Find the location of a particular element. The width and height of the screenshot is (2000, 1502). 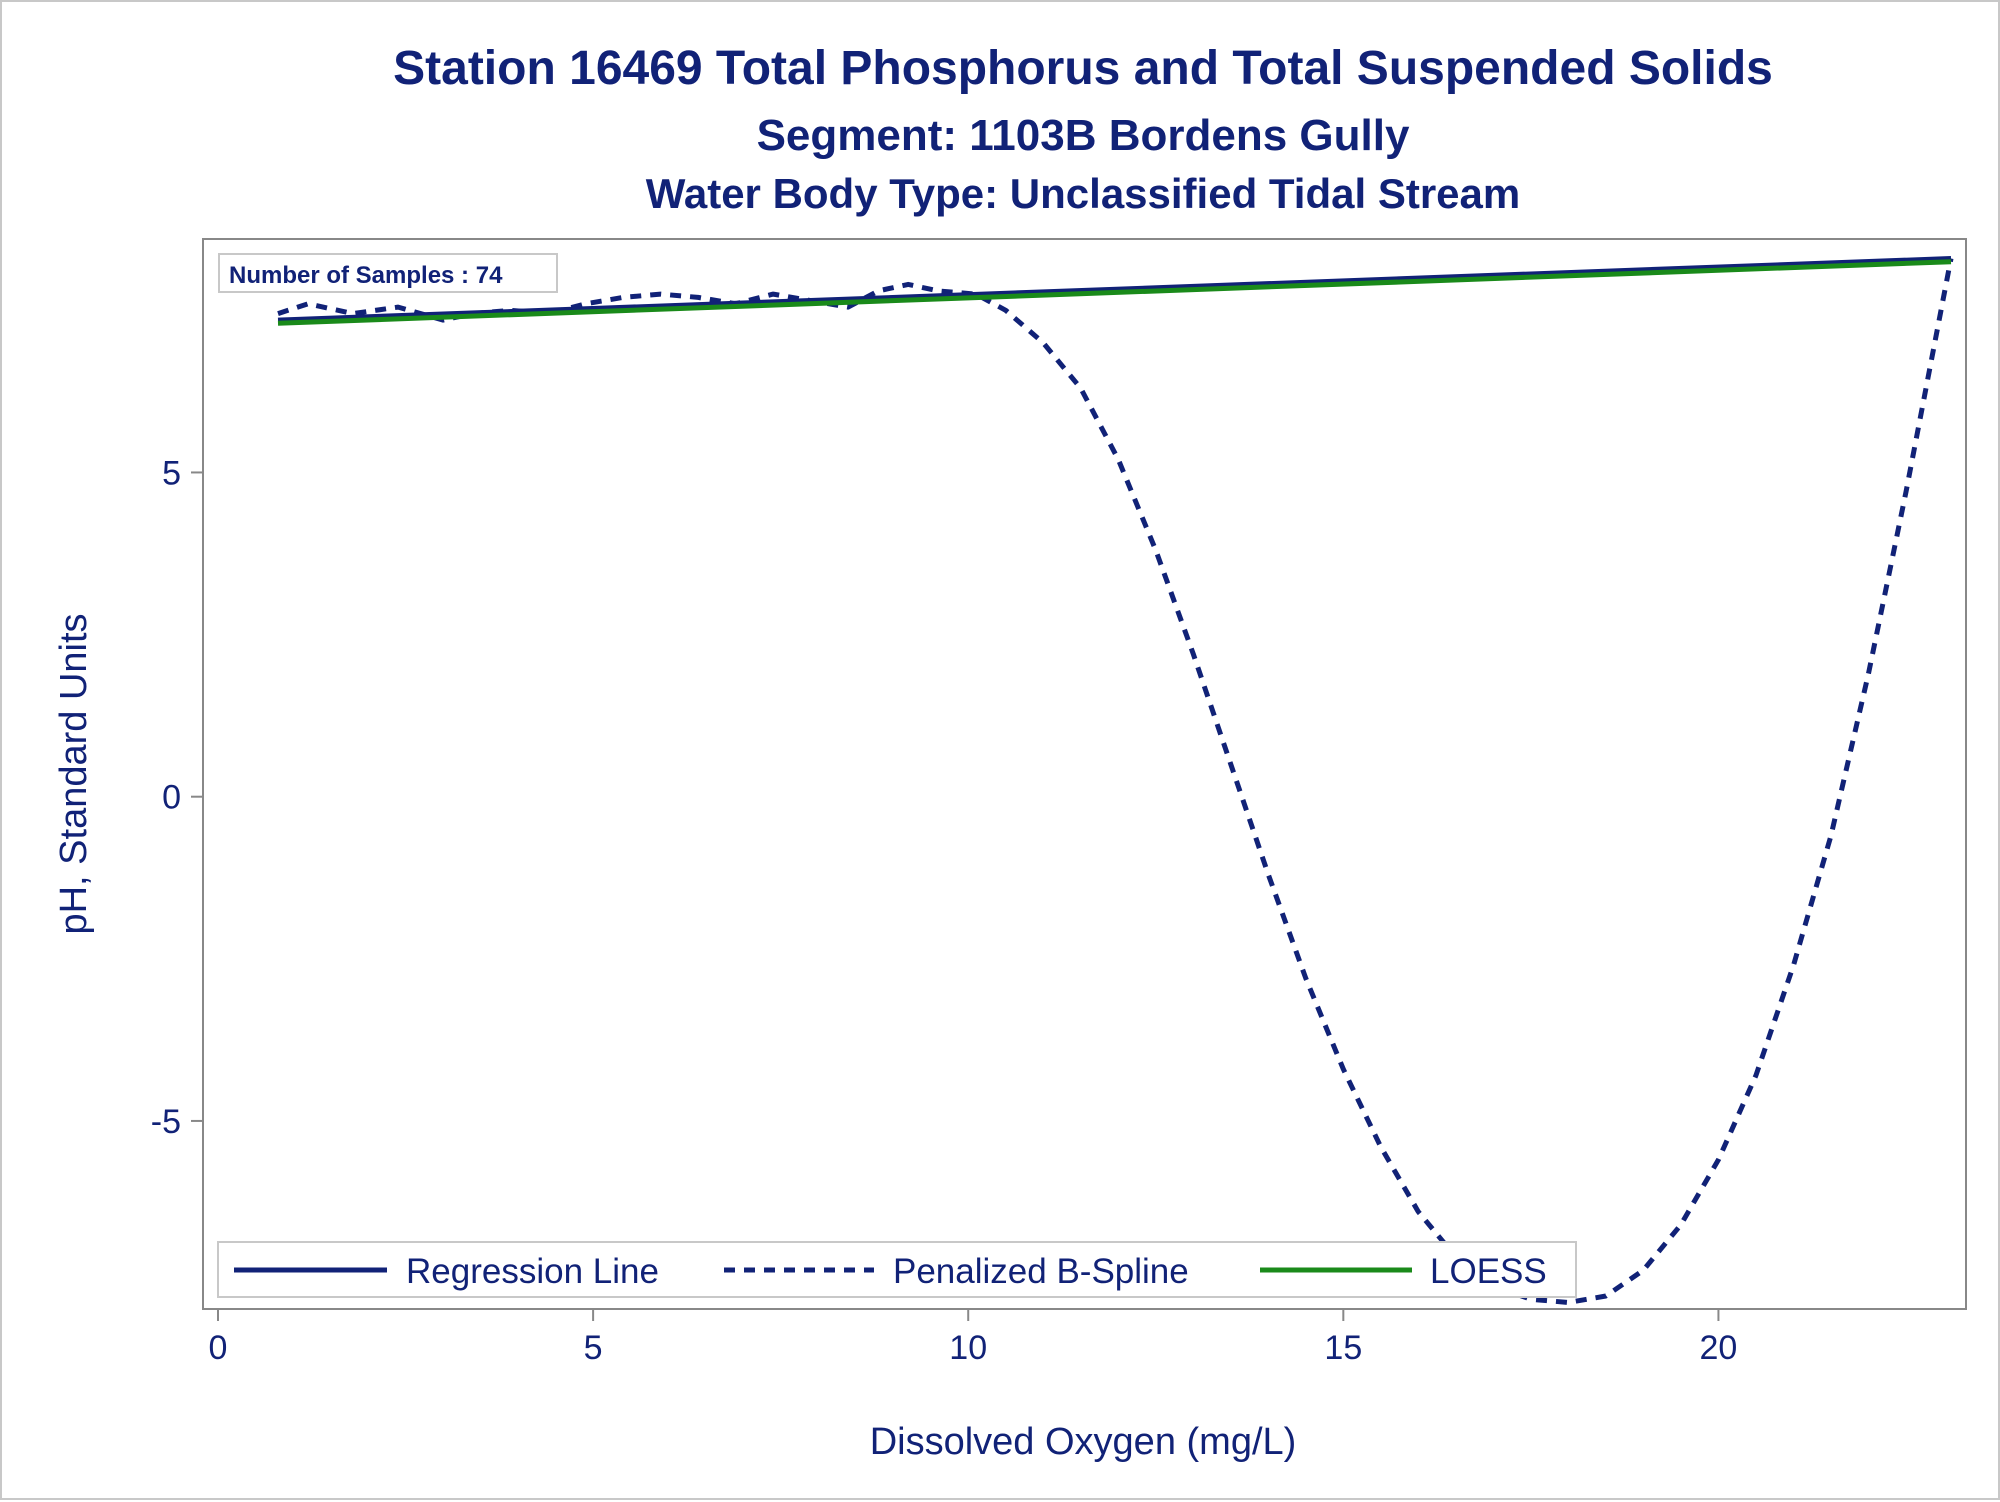

samples-count-label: Number of Samples : 74 is located at coordinates (366, 275).